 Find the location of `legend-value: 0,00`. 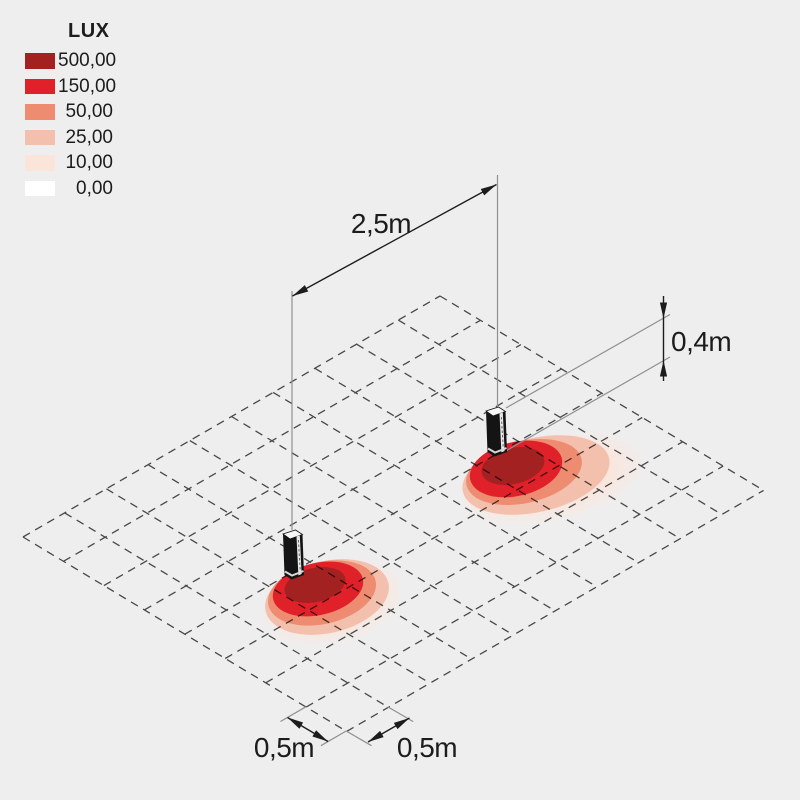

legend-value: 0,00 is located at coordinates (94, 188).